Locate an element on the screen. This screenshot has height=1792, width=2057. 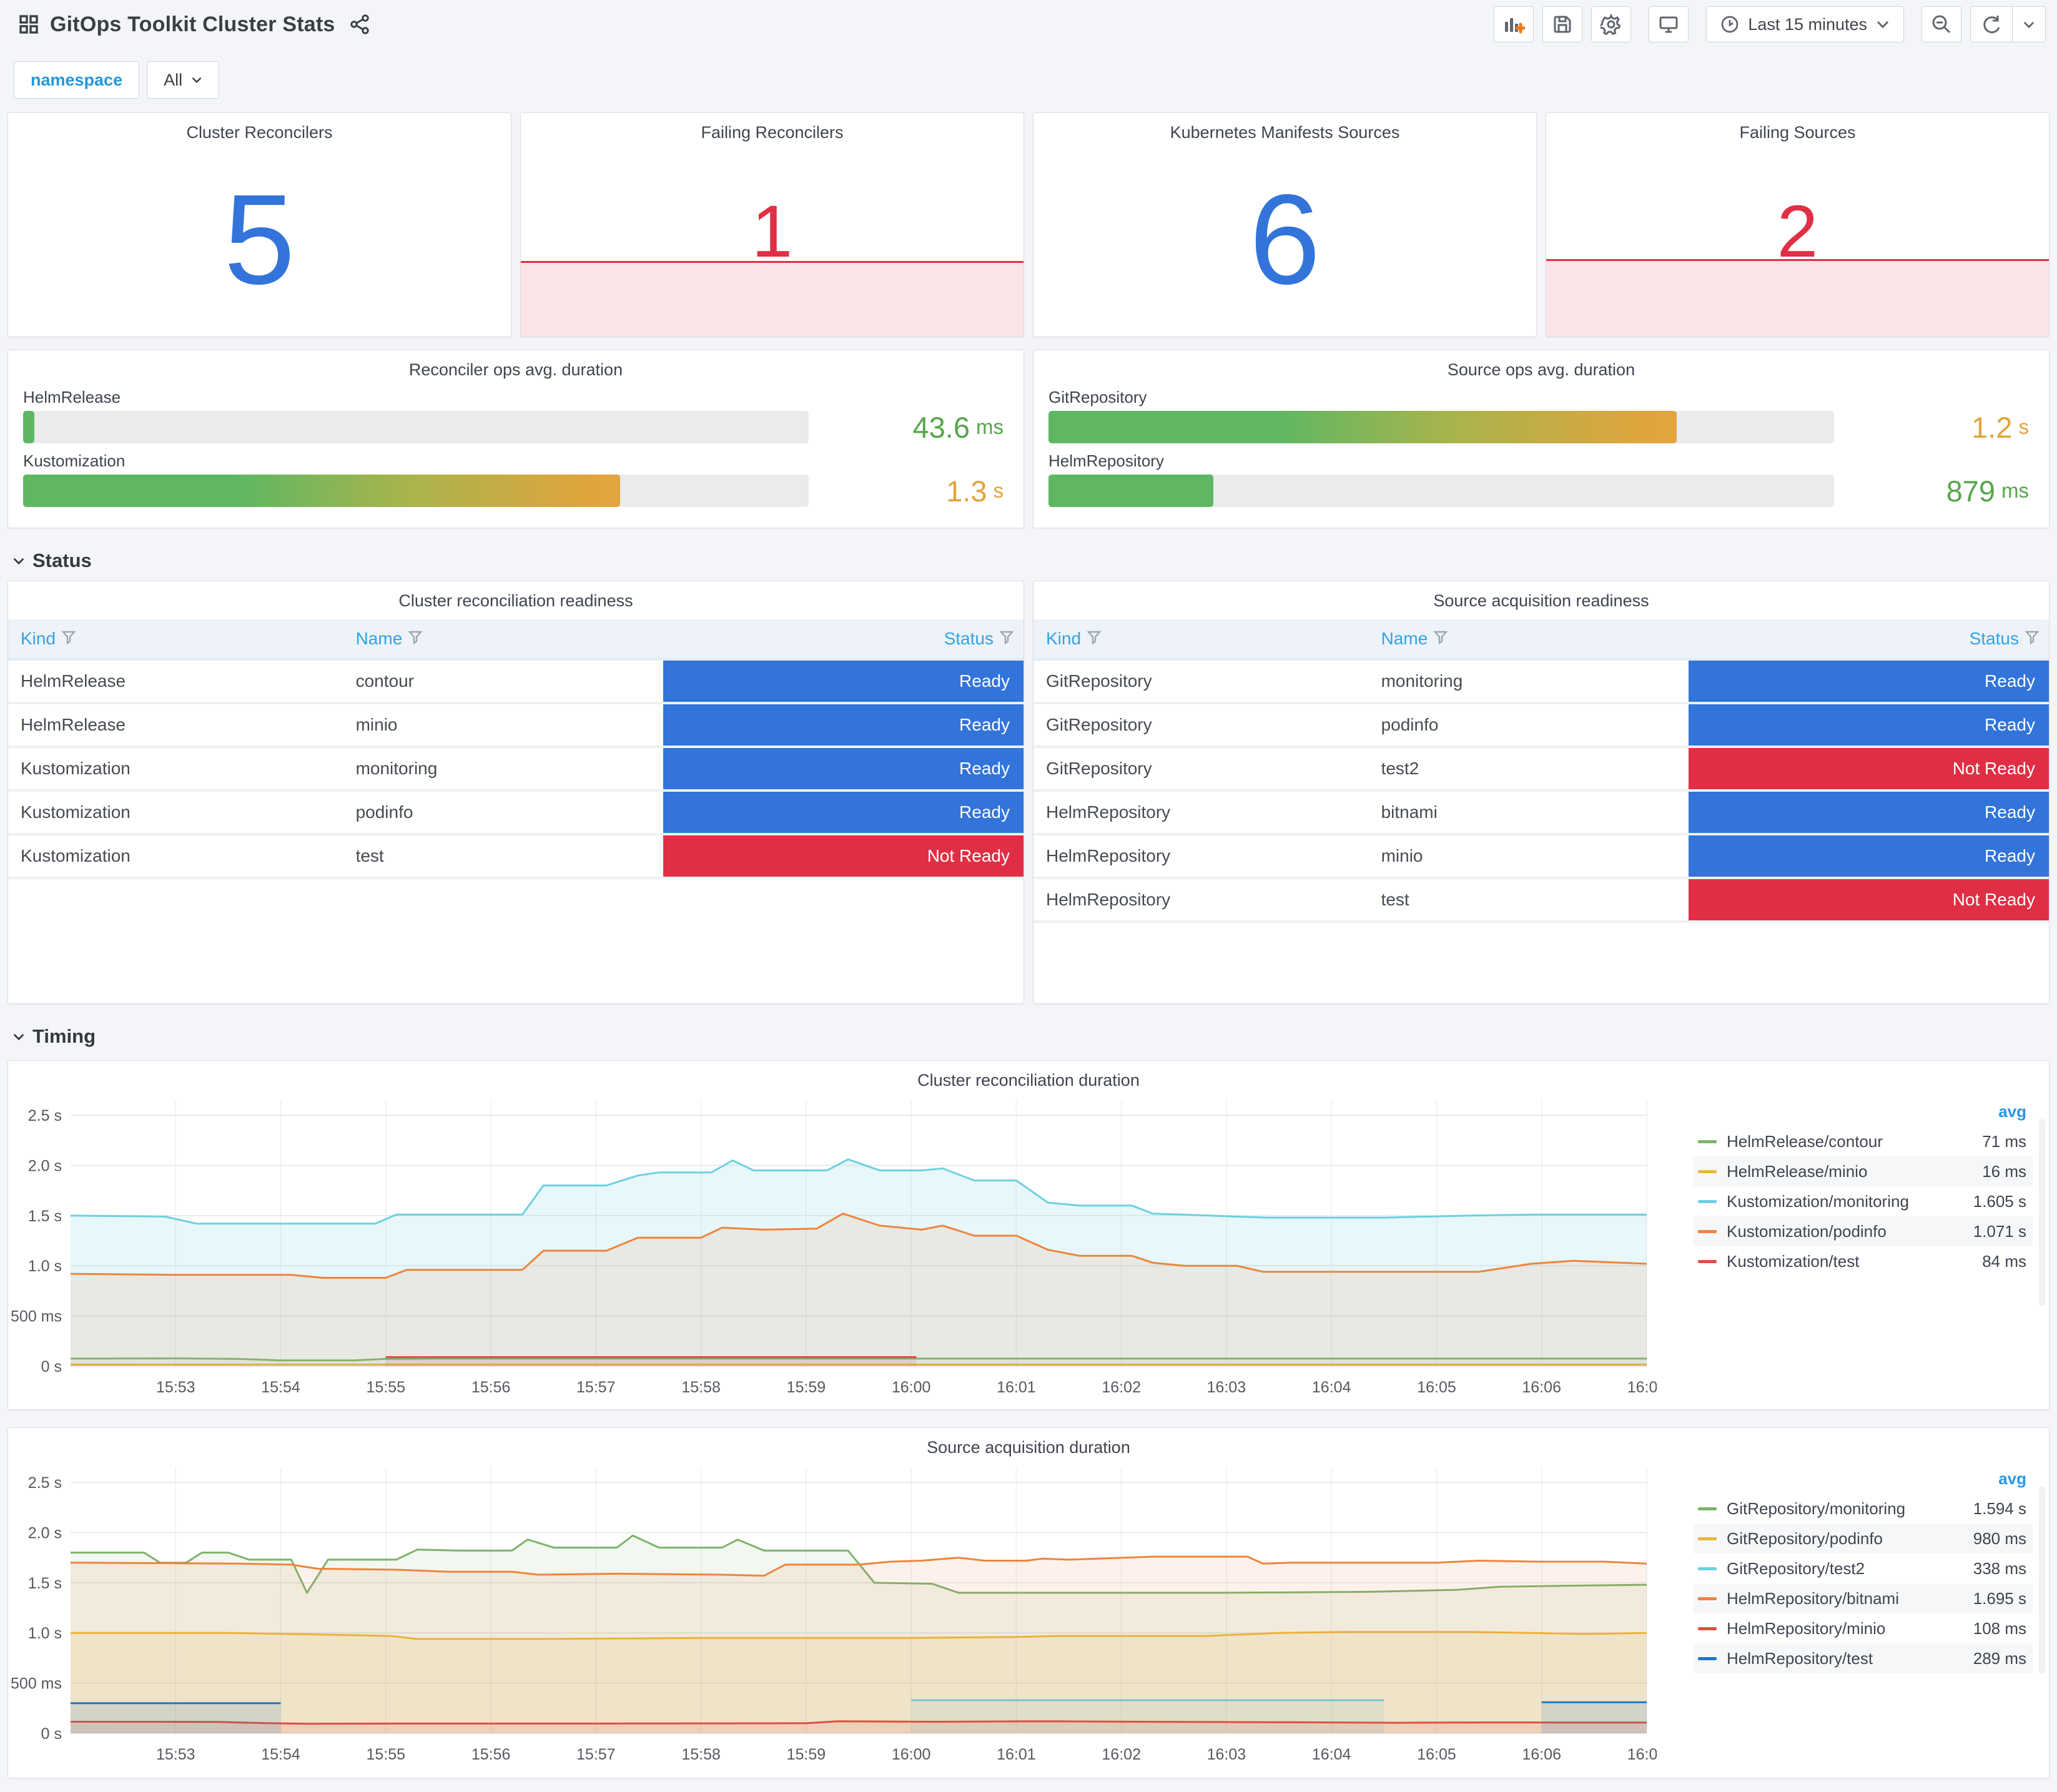
svg-text: 16:05 is located at coordinates (1436, 1387).